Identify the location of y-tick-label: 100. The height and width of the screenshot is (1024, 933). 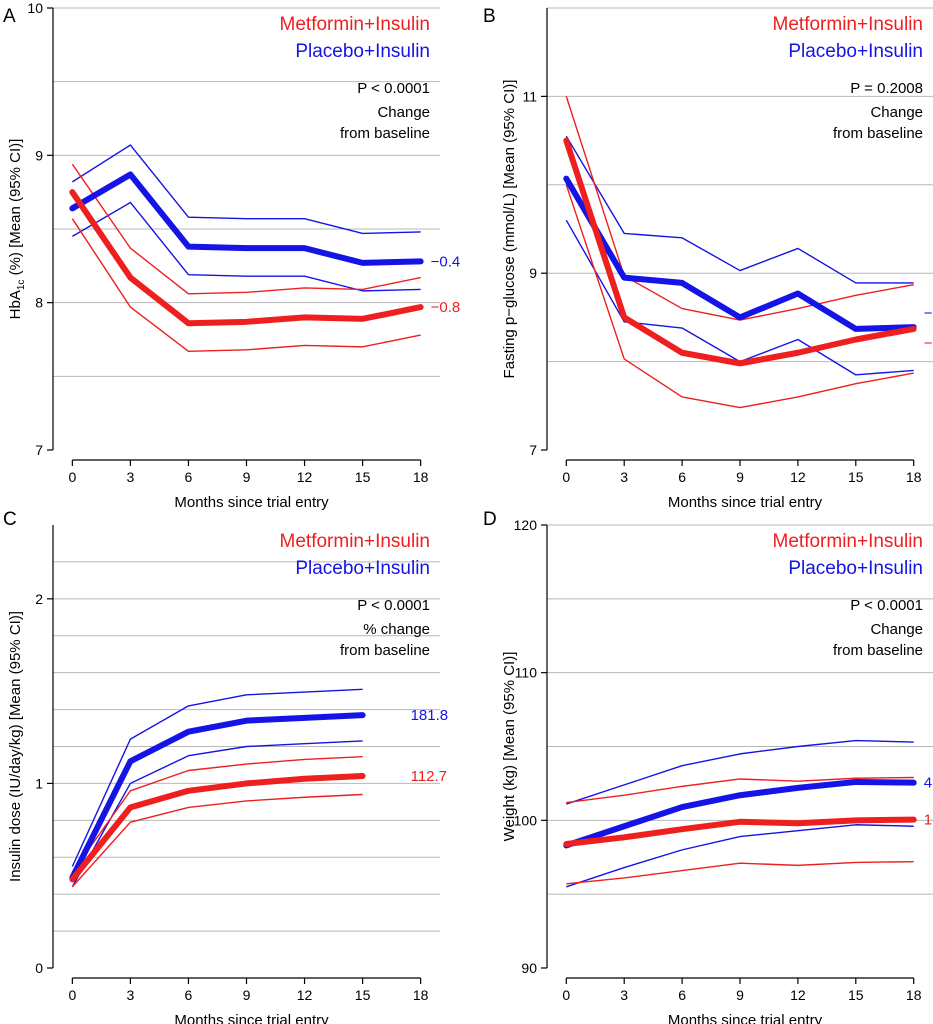
(526, 820).